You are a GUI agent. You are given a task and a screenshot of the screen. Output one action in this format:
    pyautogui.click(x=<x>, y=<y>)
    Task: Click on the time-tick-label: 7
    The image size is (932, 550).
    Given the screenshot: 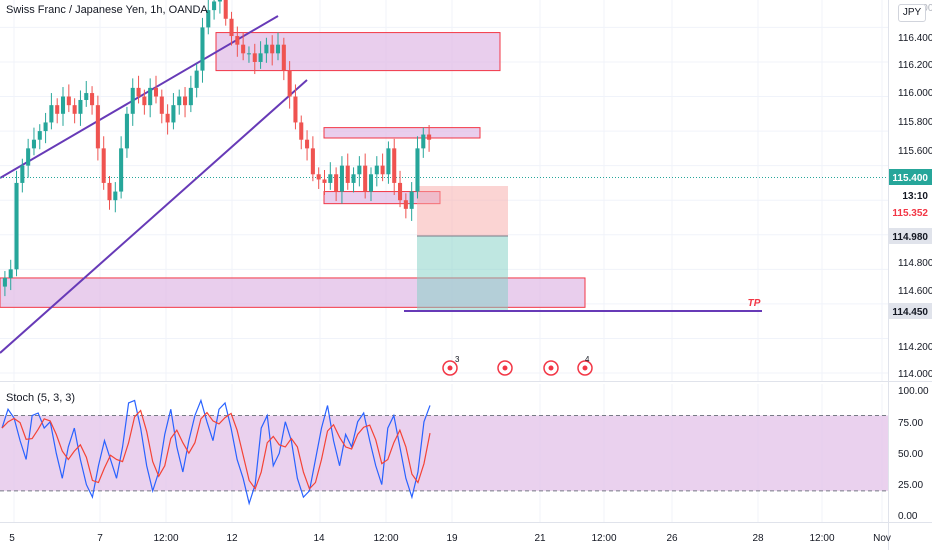 What is the action you would take?
    pyautogui.click(x=100, y=538)
    